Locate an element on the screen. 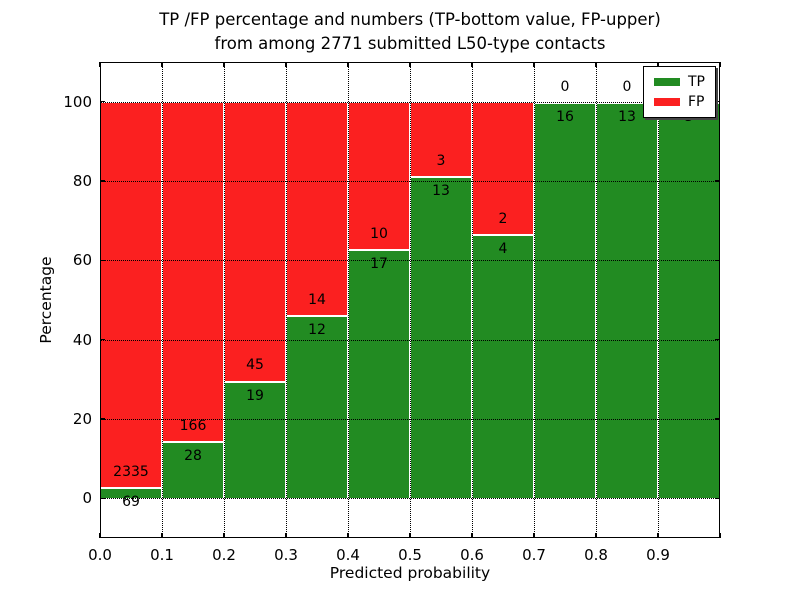  tick-label-y-20: 20 is located at coordinates (82, 419).